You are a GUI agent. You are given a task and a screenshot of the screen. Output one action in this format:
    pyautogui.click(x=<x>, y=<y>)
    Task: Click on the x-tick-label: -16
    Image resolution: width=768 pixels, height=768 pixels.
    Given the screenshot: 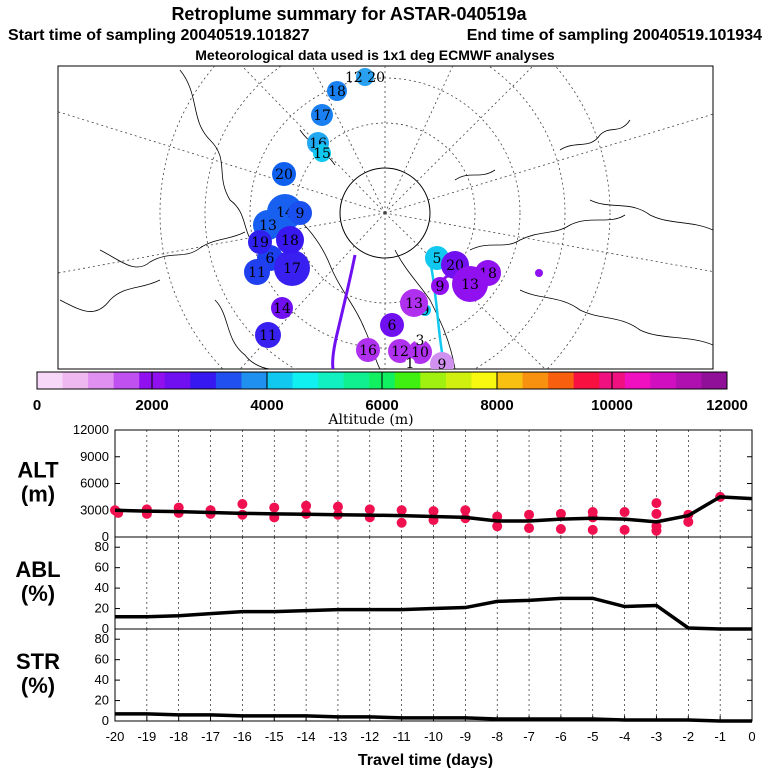 What is the action you would take?
    pyautogui.click(x=242, y=736)
    